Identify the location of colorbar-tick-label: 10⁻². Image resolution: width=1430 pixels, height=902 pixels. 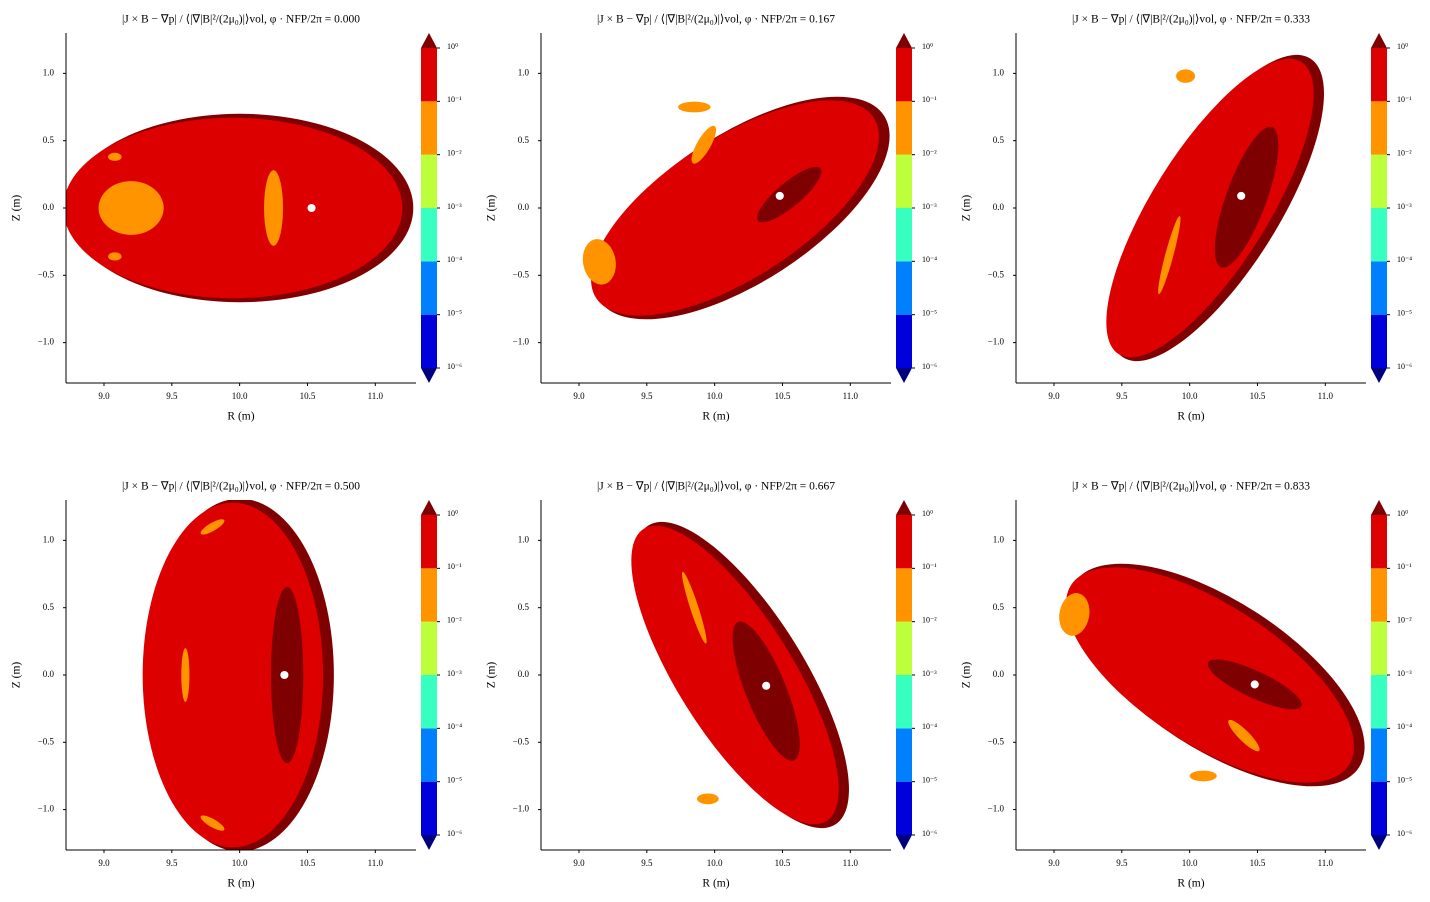
(454, 619).